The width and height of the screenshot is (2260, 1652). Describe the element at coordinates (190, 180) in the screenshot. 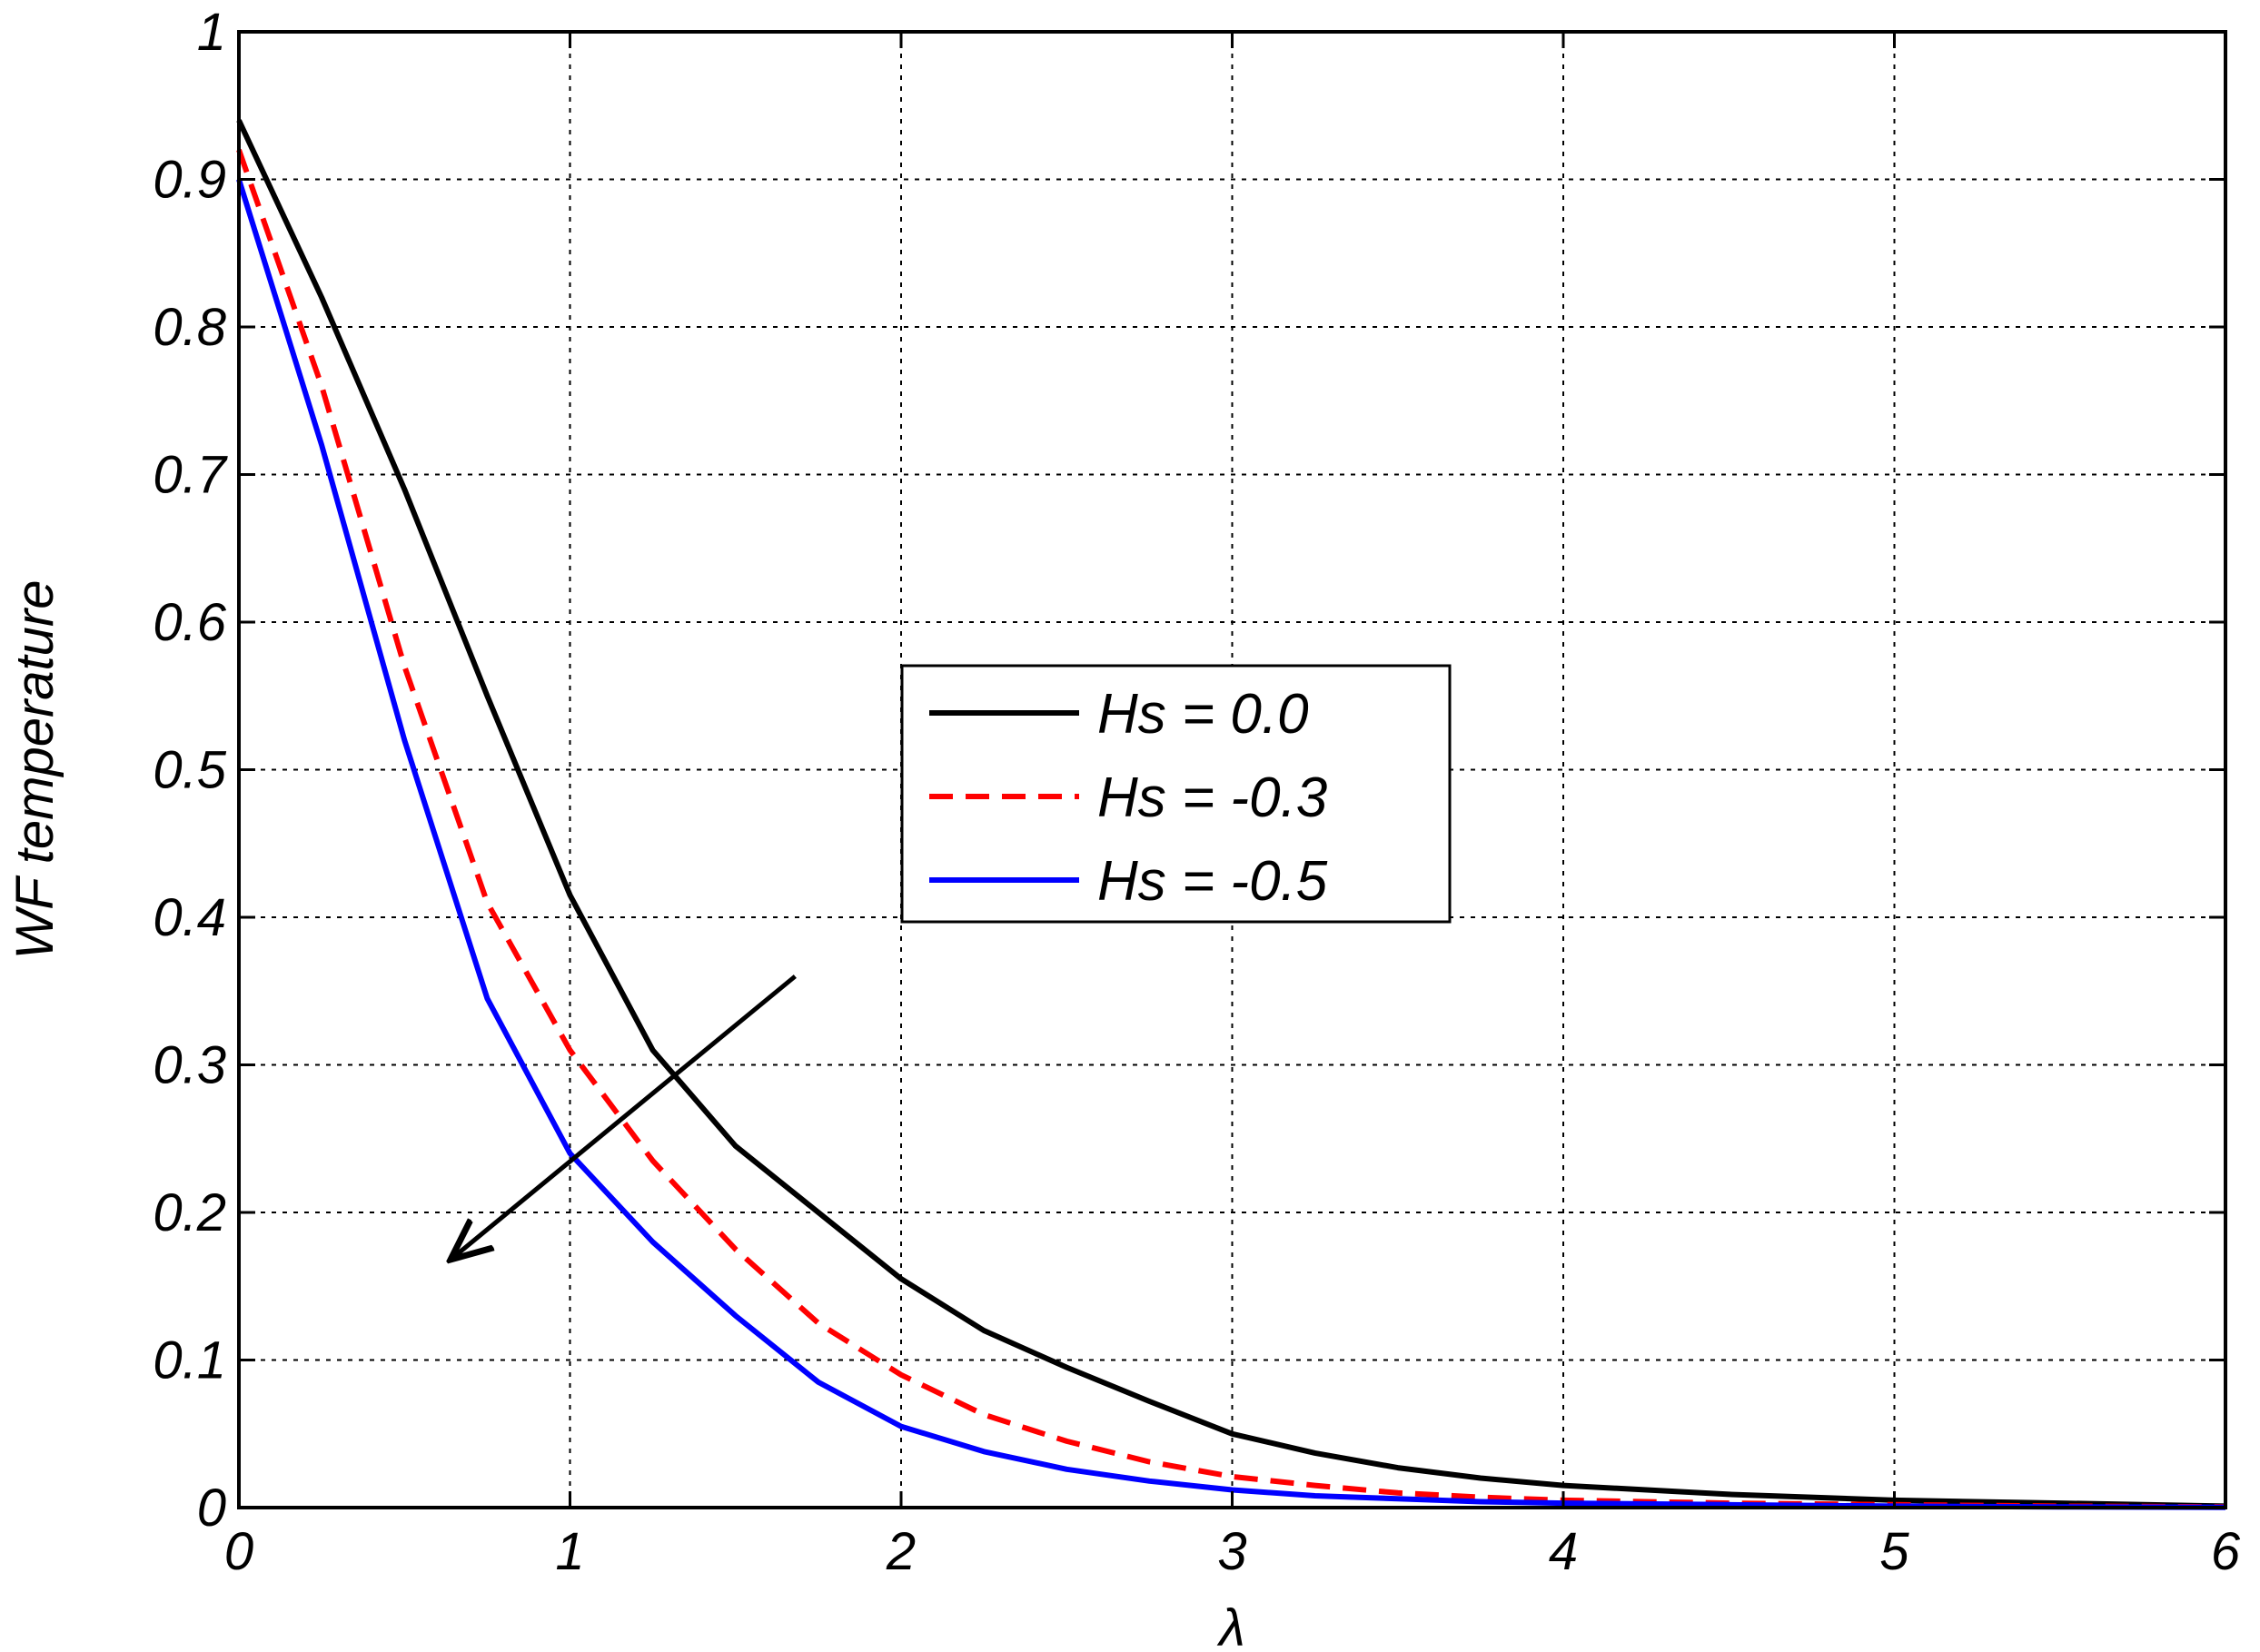

I see `y-tick-label: 0.9` at that location.